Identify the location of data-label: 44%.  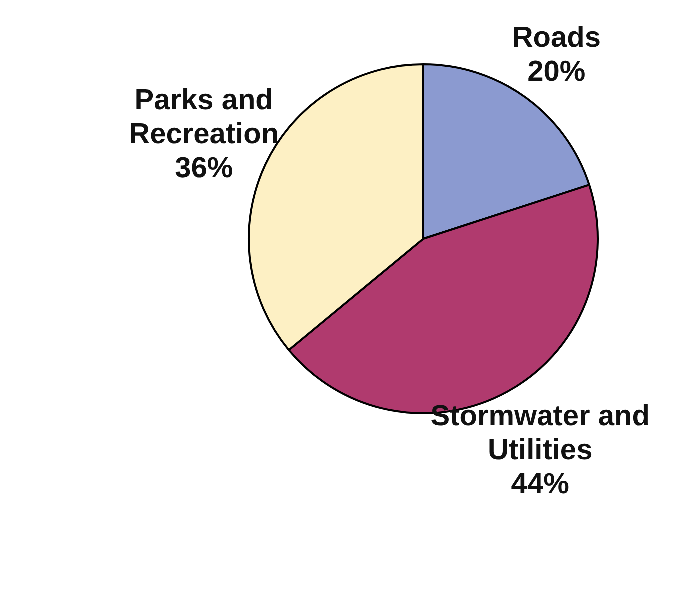
(540, 484).